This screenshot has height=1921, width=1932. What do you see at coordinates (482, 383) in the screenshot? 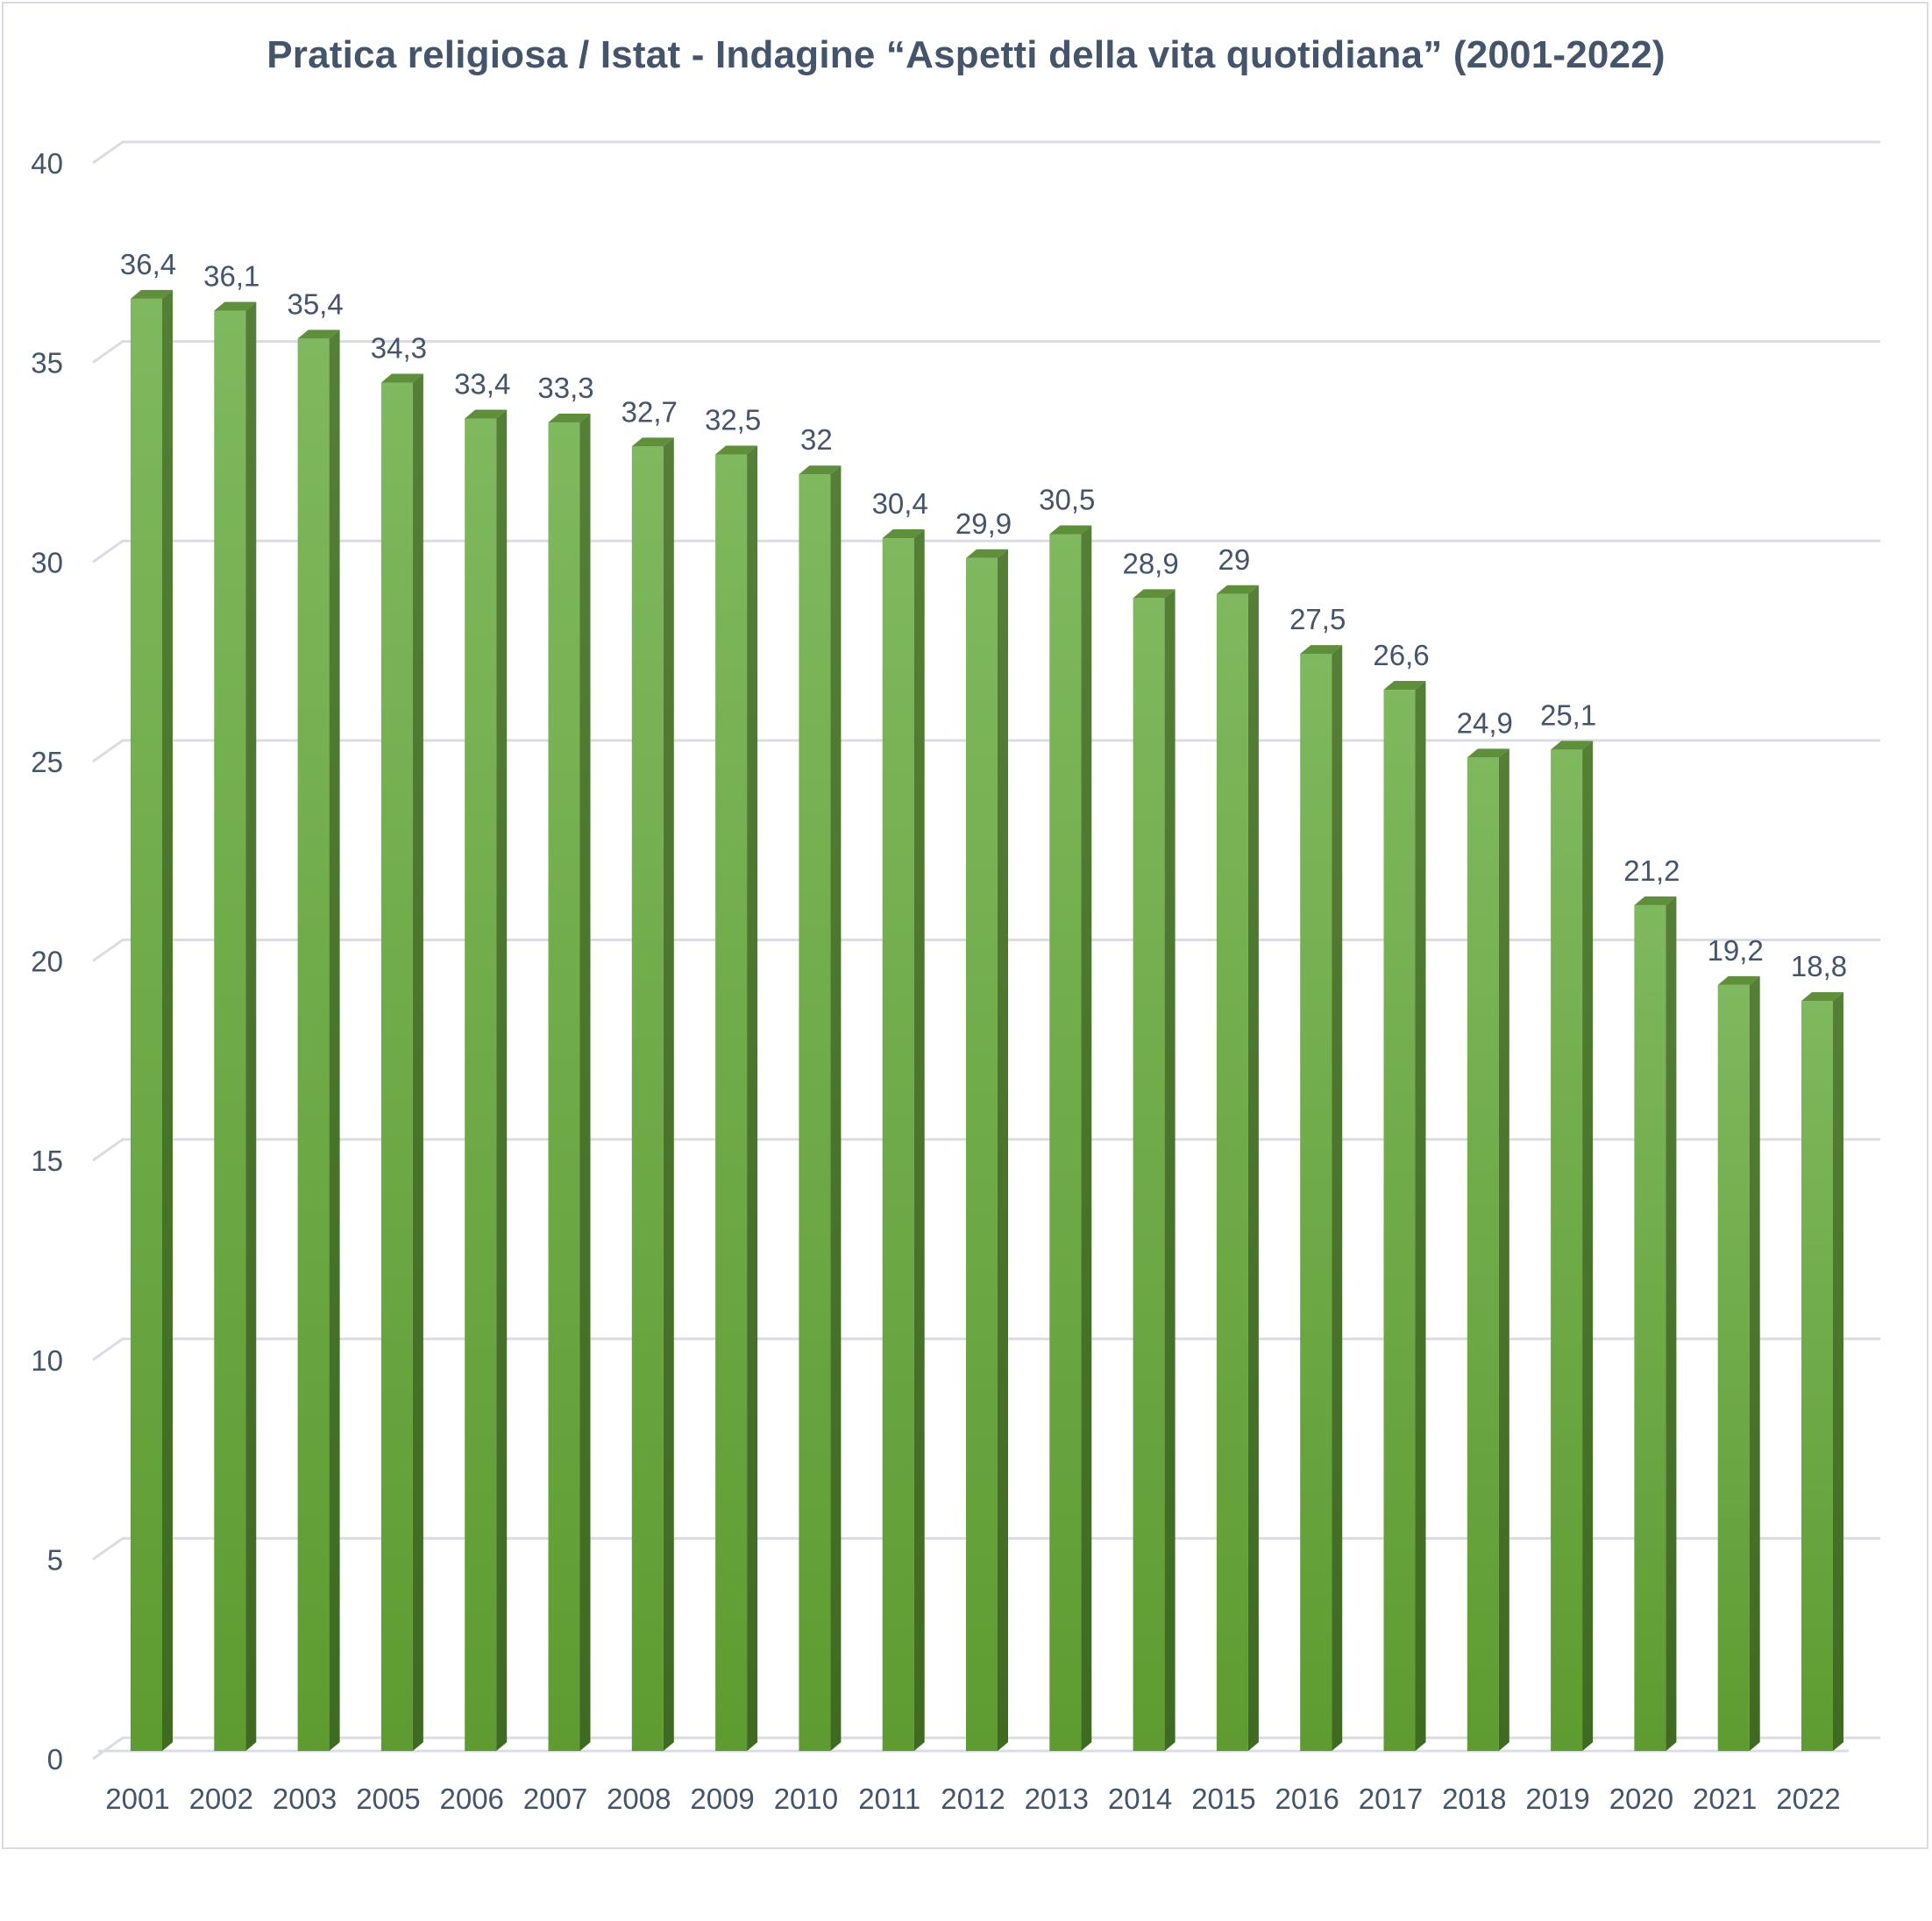
I see `data-label: 33,4` at bounding box center [482, 383].